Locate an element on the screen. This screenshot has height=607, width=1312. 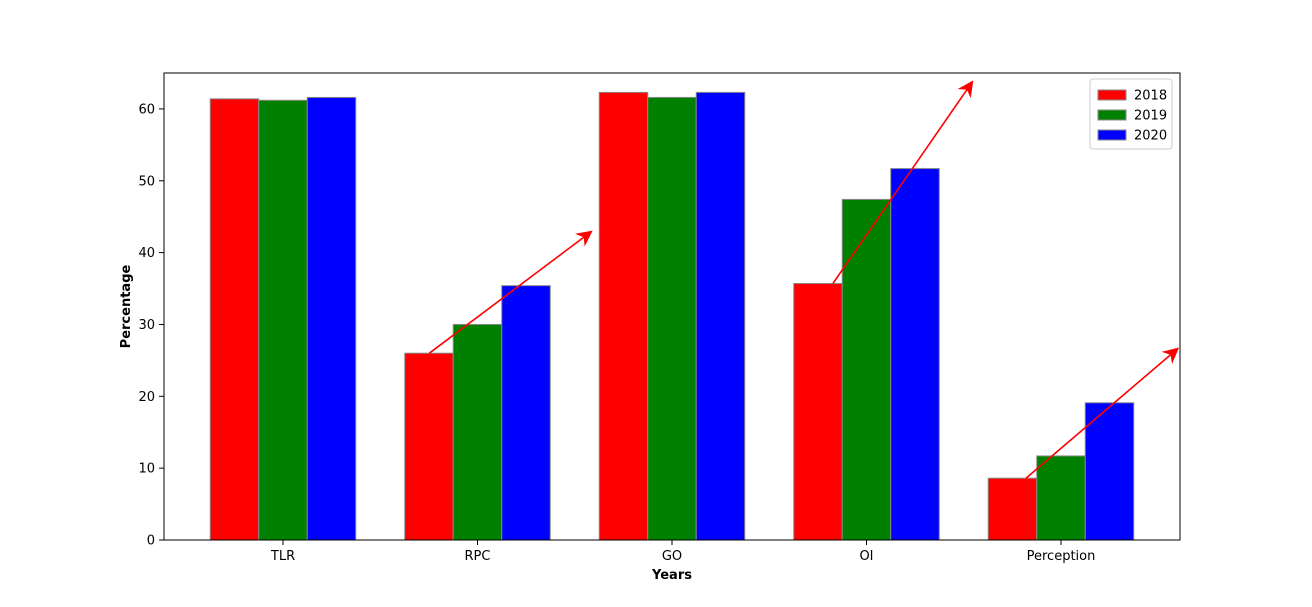
legend-label-2018: 2018 is located at coordinates (1150, 96).